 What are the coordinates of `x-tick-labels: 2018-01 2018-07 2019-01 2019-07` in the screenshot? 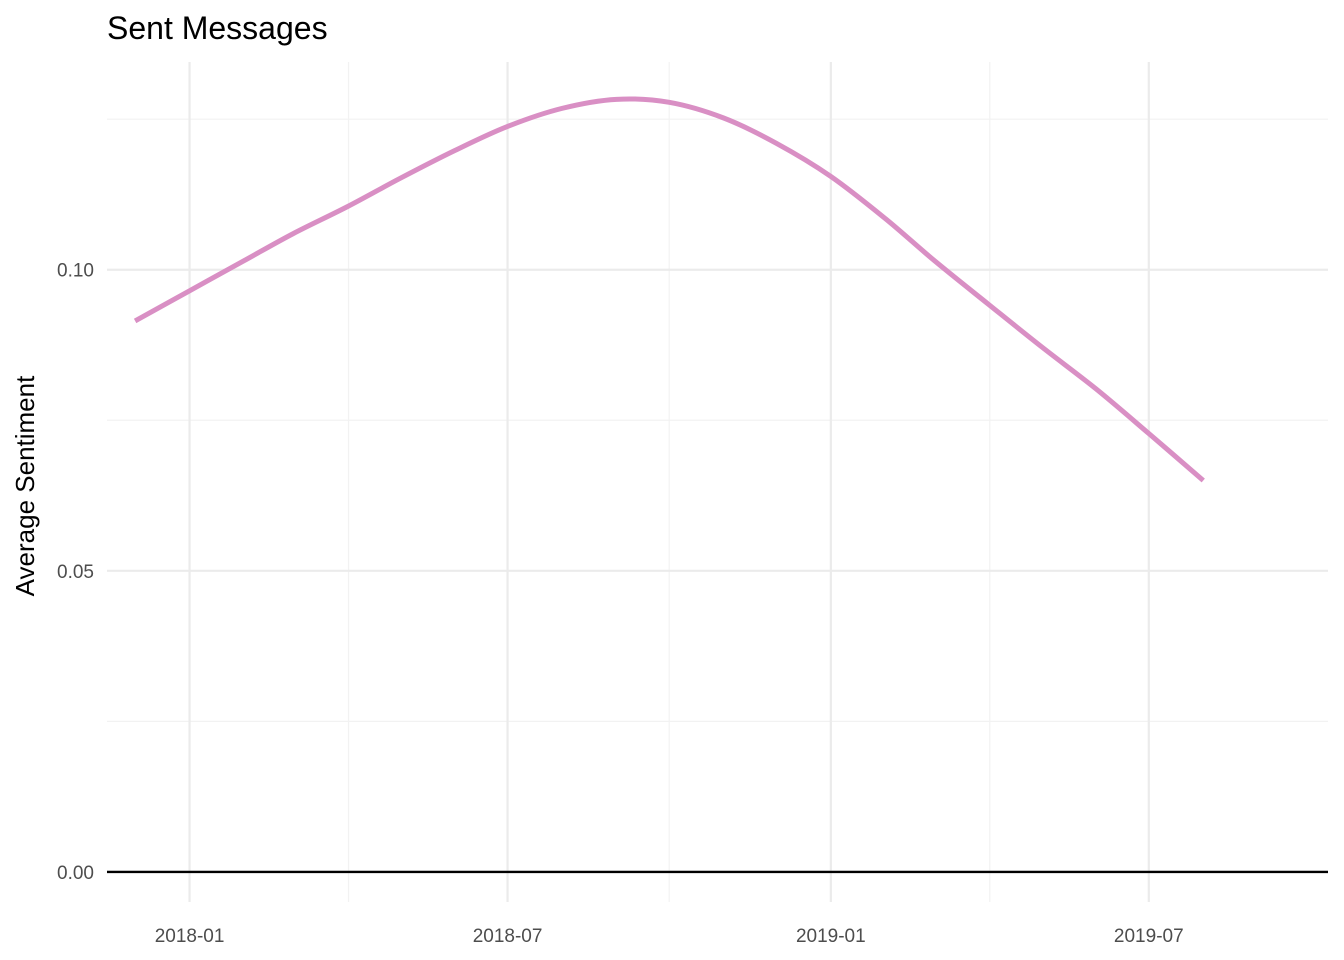 It's located at (669, 936).